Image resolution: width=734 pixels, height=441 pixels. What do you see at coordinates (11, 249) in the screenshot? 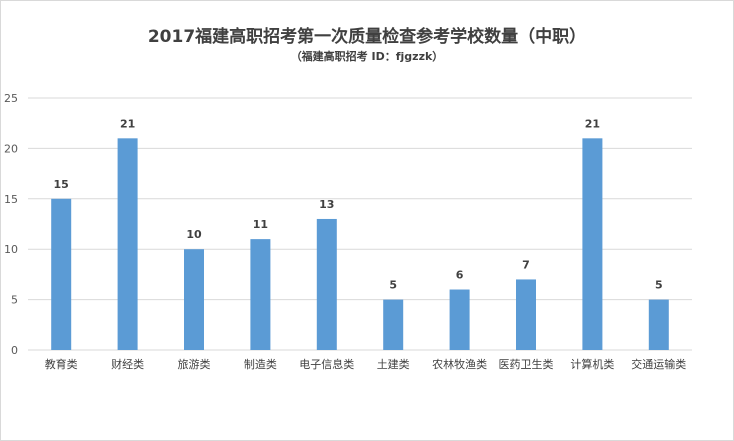
I see `y-tick-label: 10` at bounding box center [11, 249].